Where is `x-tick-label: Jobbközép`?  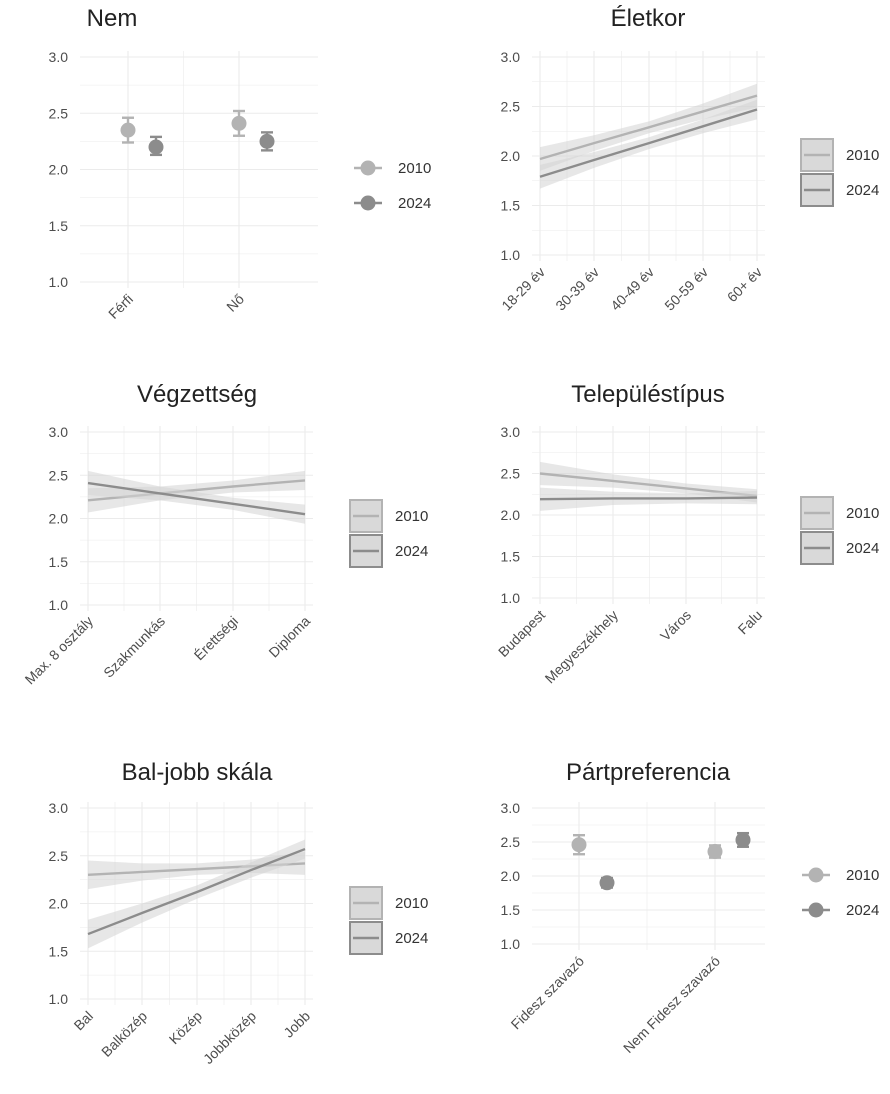
x-tick-label: Jobbközép is located at coordinates (229, 1037).